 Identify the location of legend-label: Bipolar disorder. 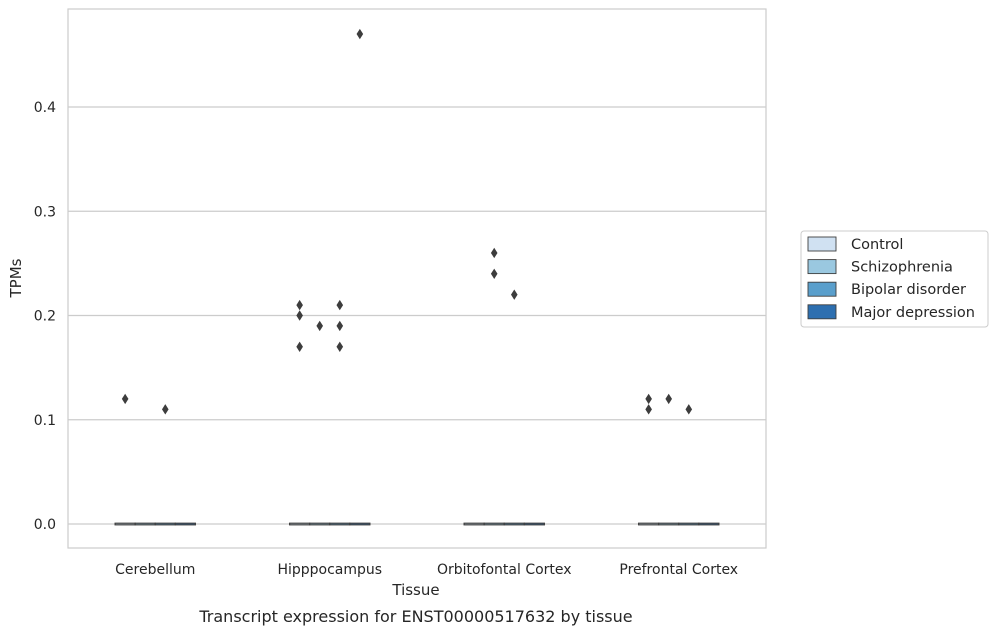
(908, 290).